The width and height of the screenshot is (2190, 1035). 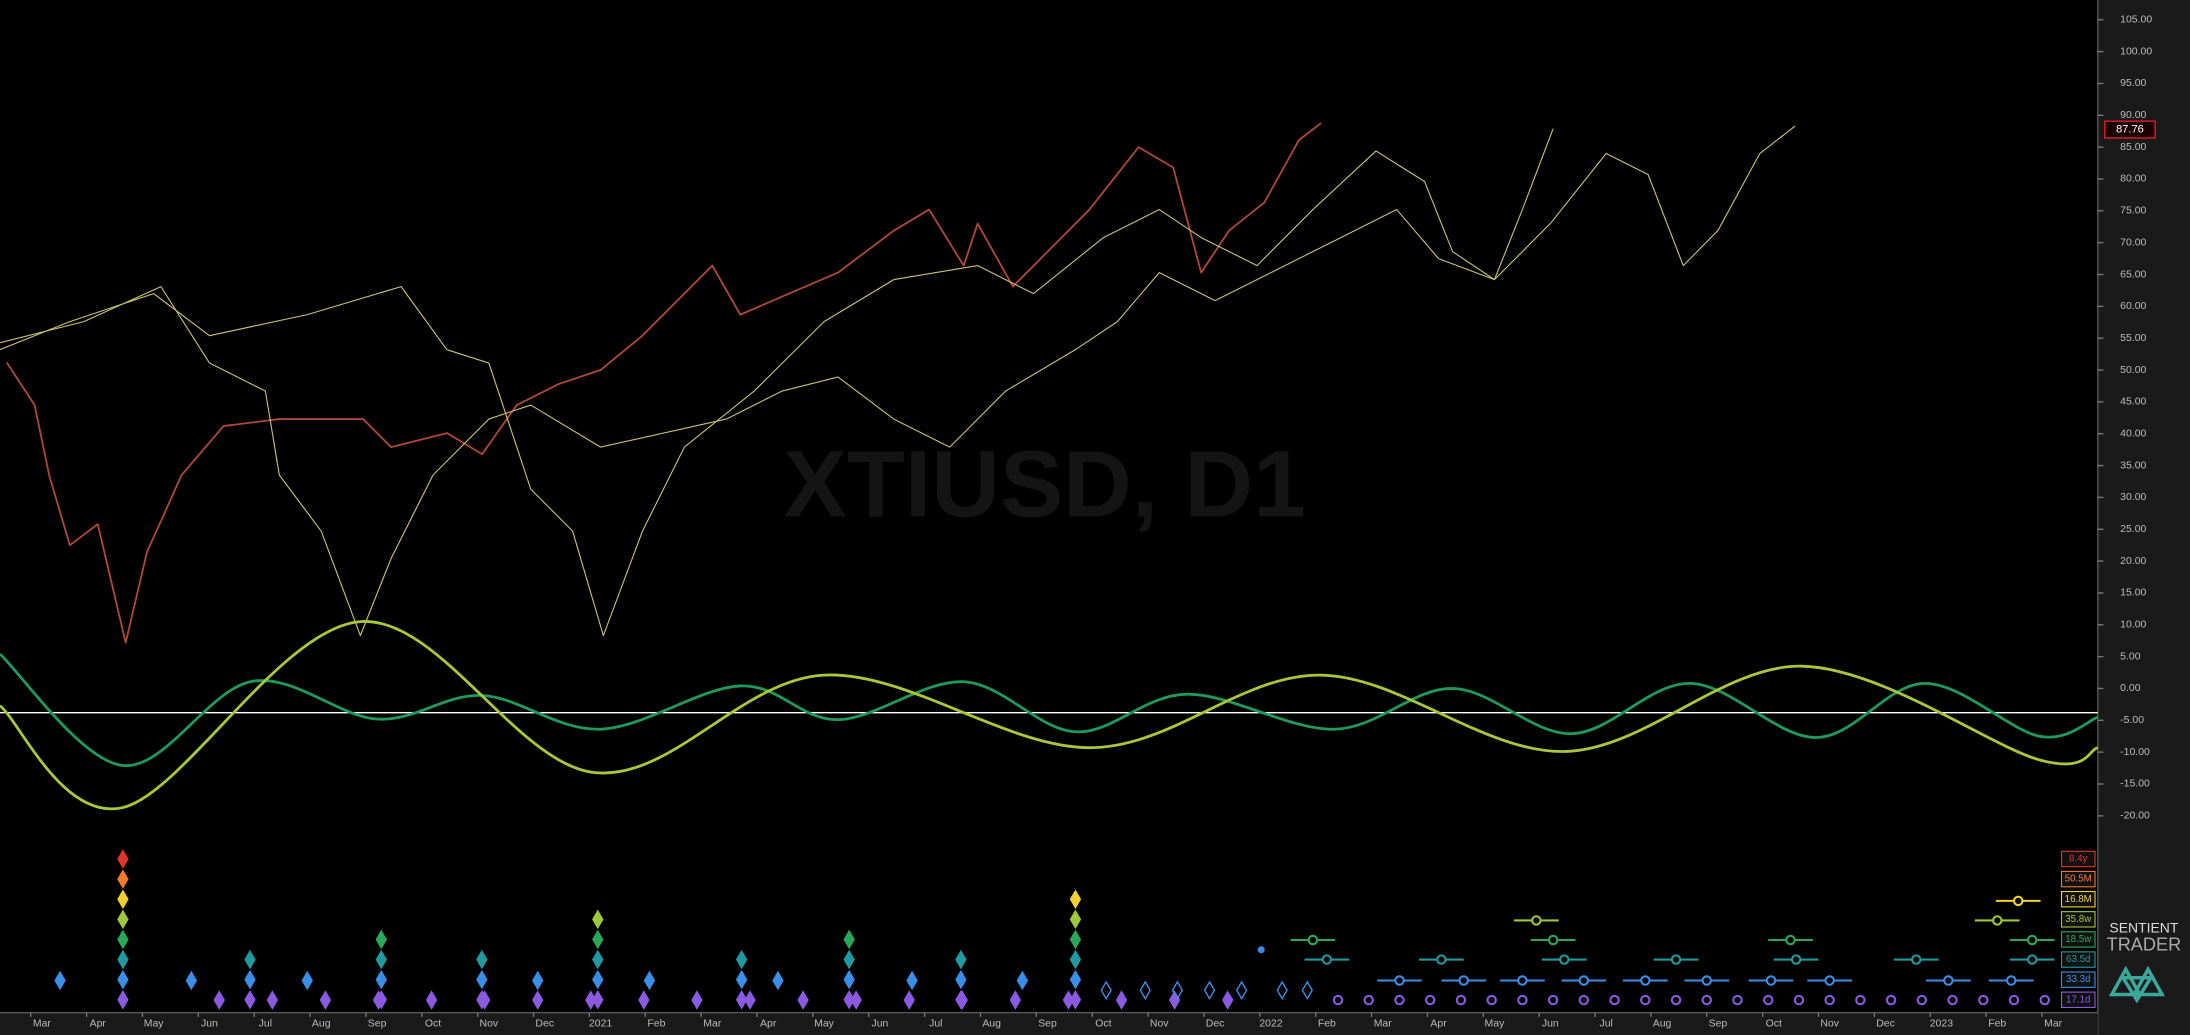 I want to click on y-tick-label: -15.00, so click(x=2135, y=784).